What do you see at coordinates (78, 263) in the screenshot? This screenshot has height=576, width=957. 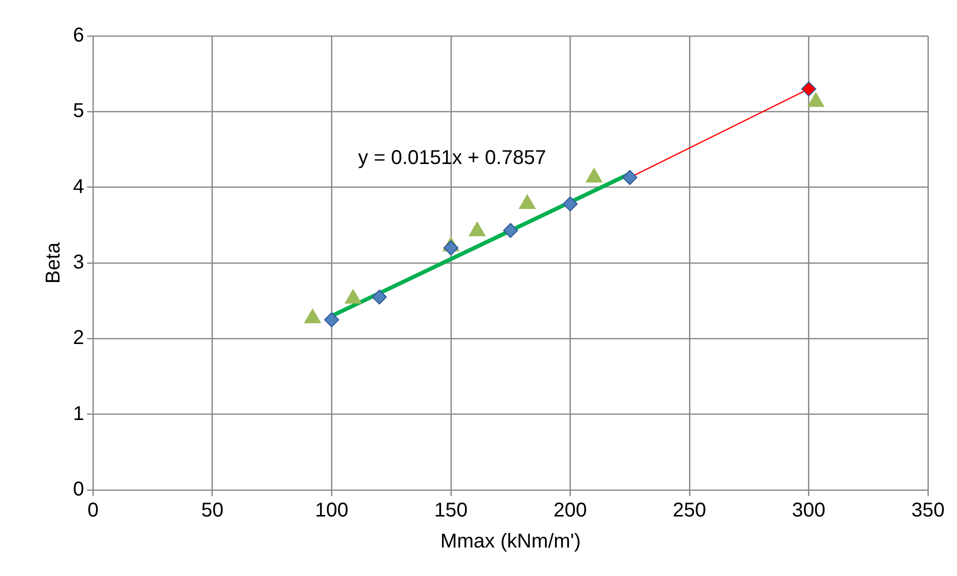 I see `y-tick-label: 3` at bounding box center [78, 263].